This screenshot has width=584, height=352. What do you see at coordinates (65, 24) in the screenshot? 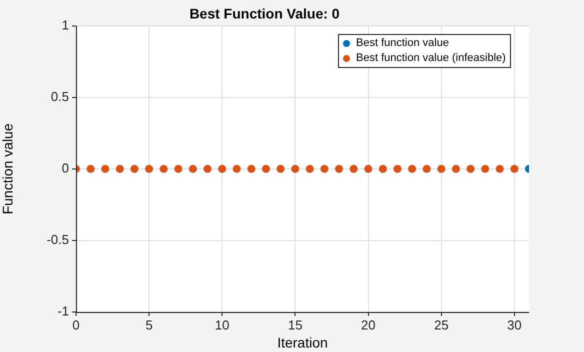
I see `y-tick-label: 1` at bounding box center [65, 24].